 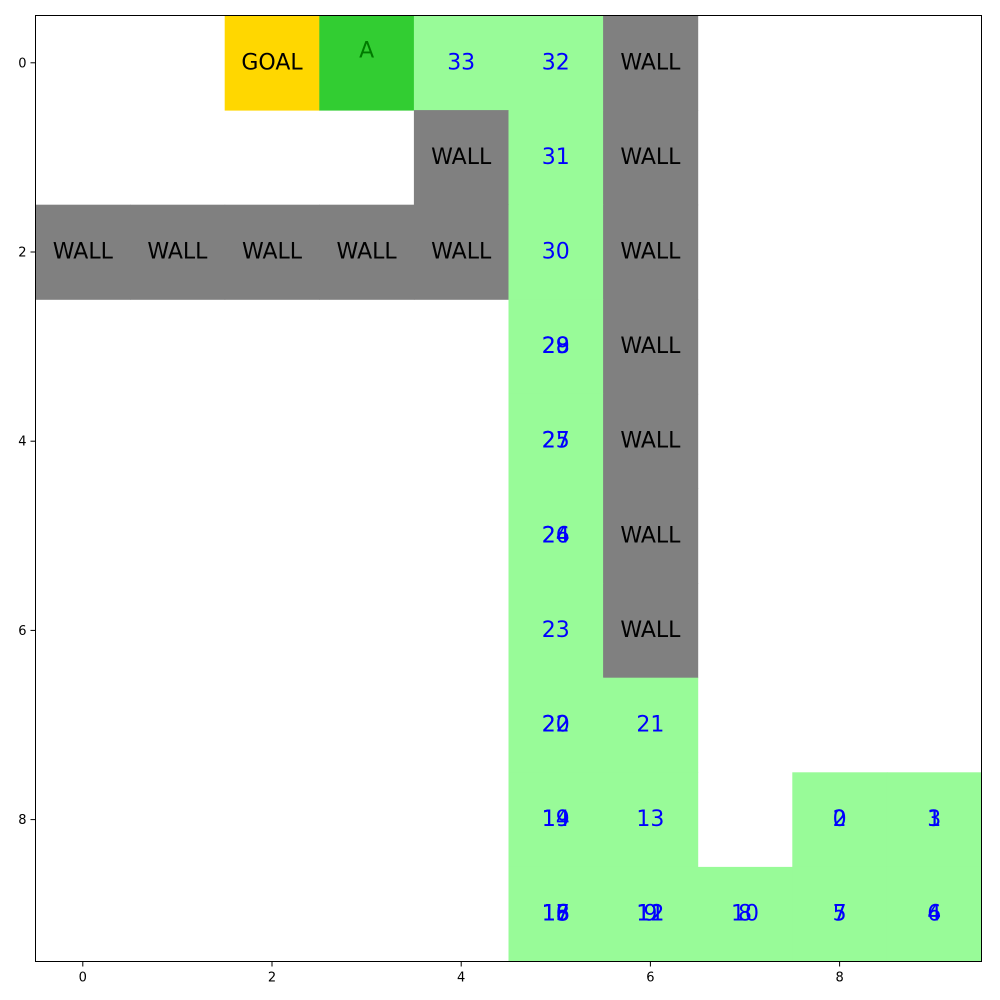 I want to click on step-number-label: 2, so click(x=840, y=819).